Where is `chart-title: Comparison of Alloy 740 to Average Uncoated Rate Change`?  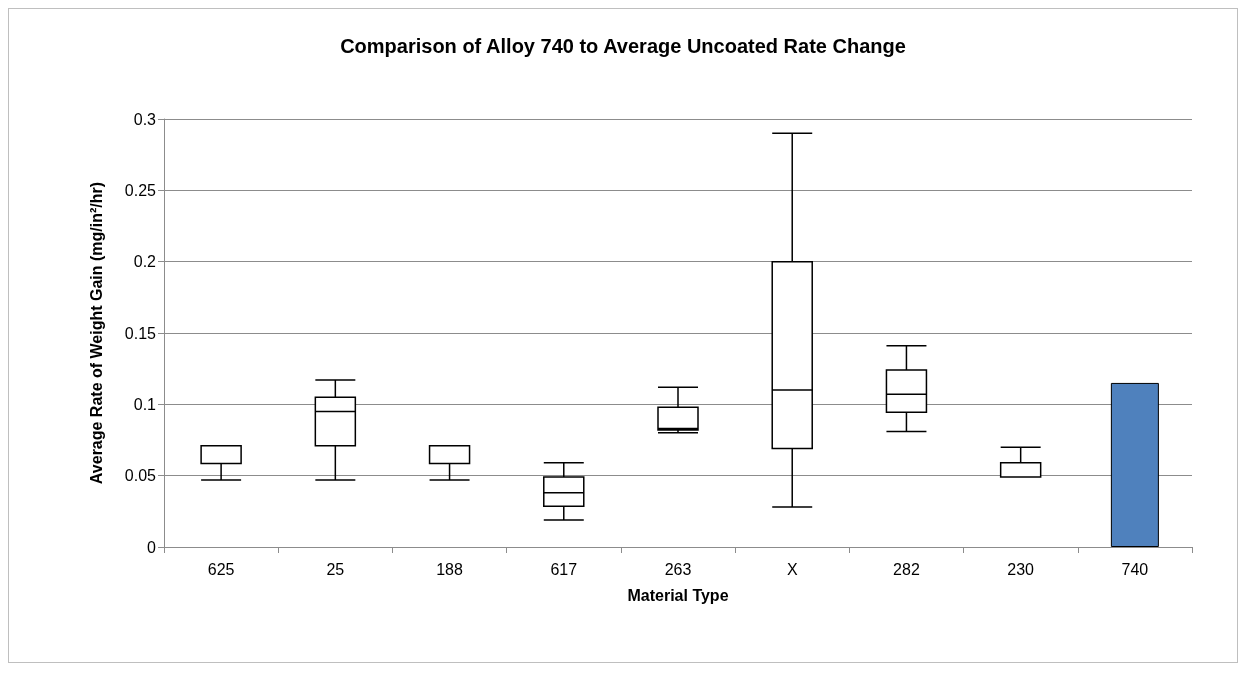
chart-title: Comparison of Alloy 740 to Average Uncoated Rate Change is located at coordinates (623, 46).